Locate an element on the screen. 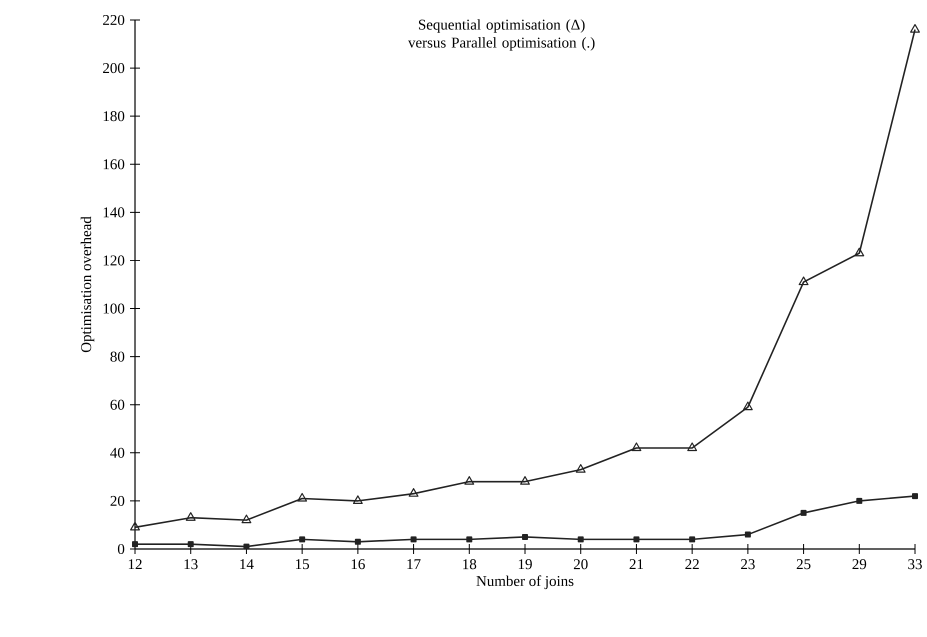 Image resolution: width=927 pixels, height=637 pixels. text: Sequential optimisation (Δ) versus Parallel optimisation (.) is located at coordinates (501, 35).